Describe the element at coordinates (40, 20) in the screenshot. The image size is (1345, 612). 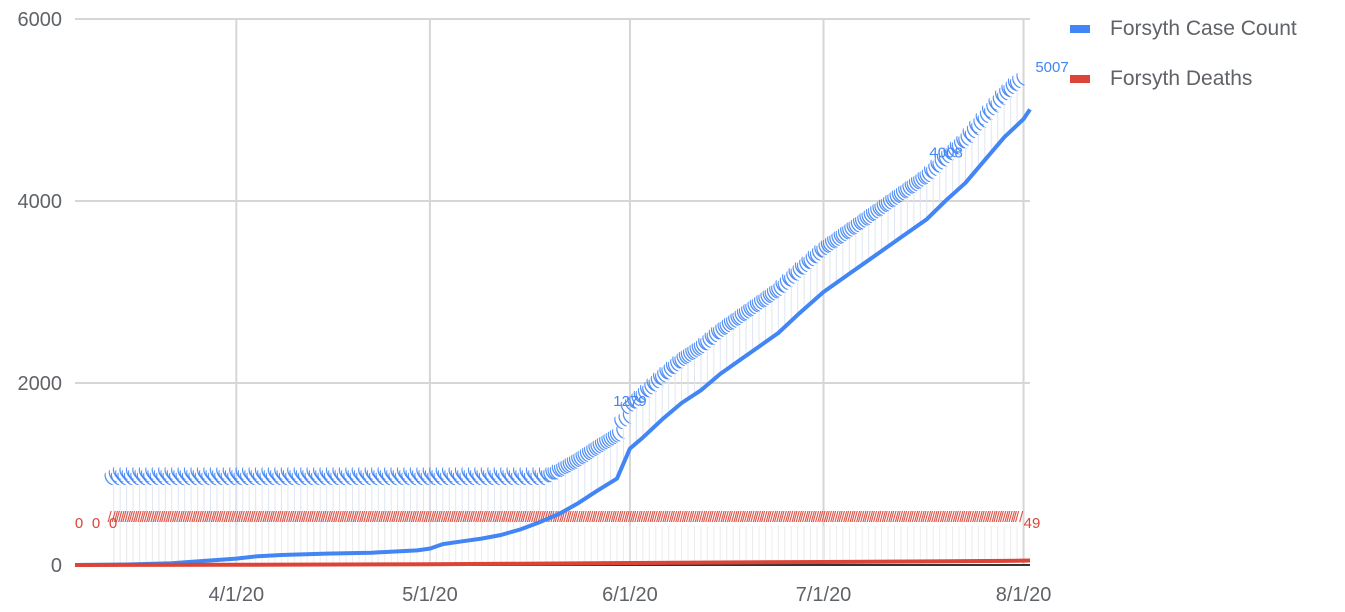
I see `y-tick-label: 6000` at that location.